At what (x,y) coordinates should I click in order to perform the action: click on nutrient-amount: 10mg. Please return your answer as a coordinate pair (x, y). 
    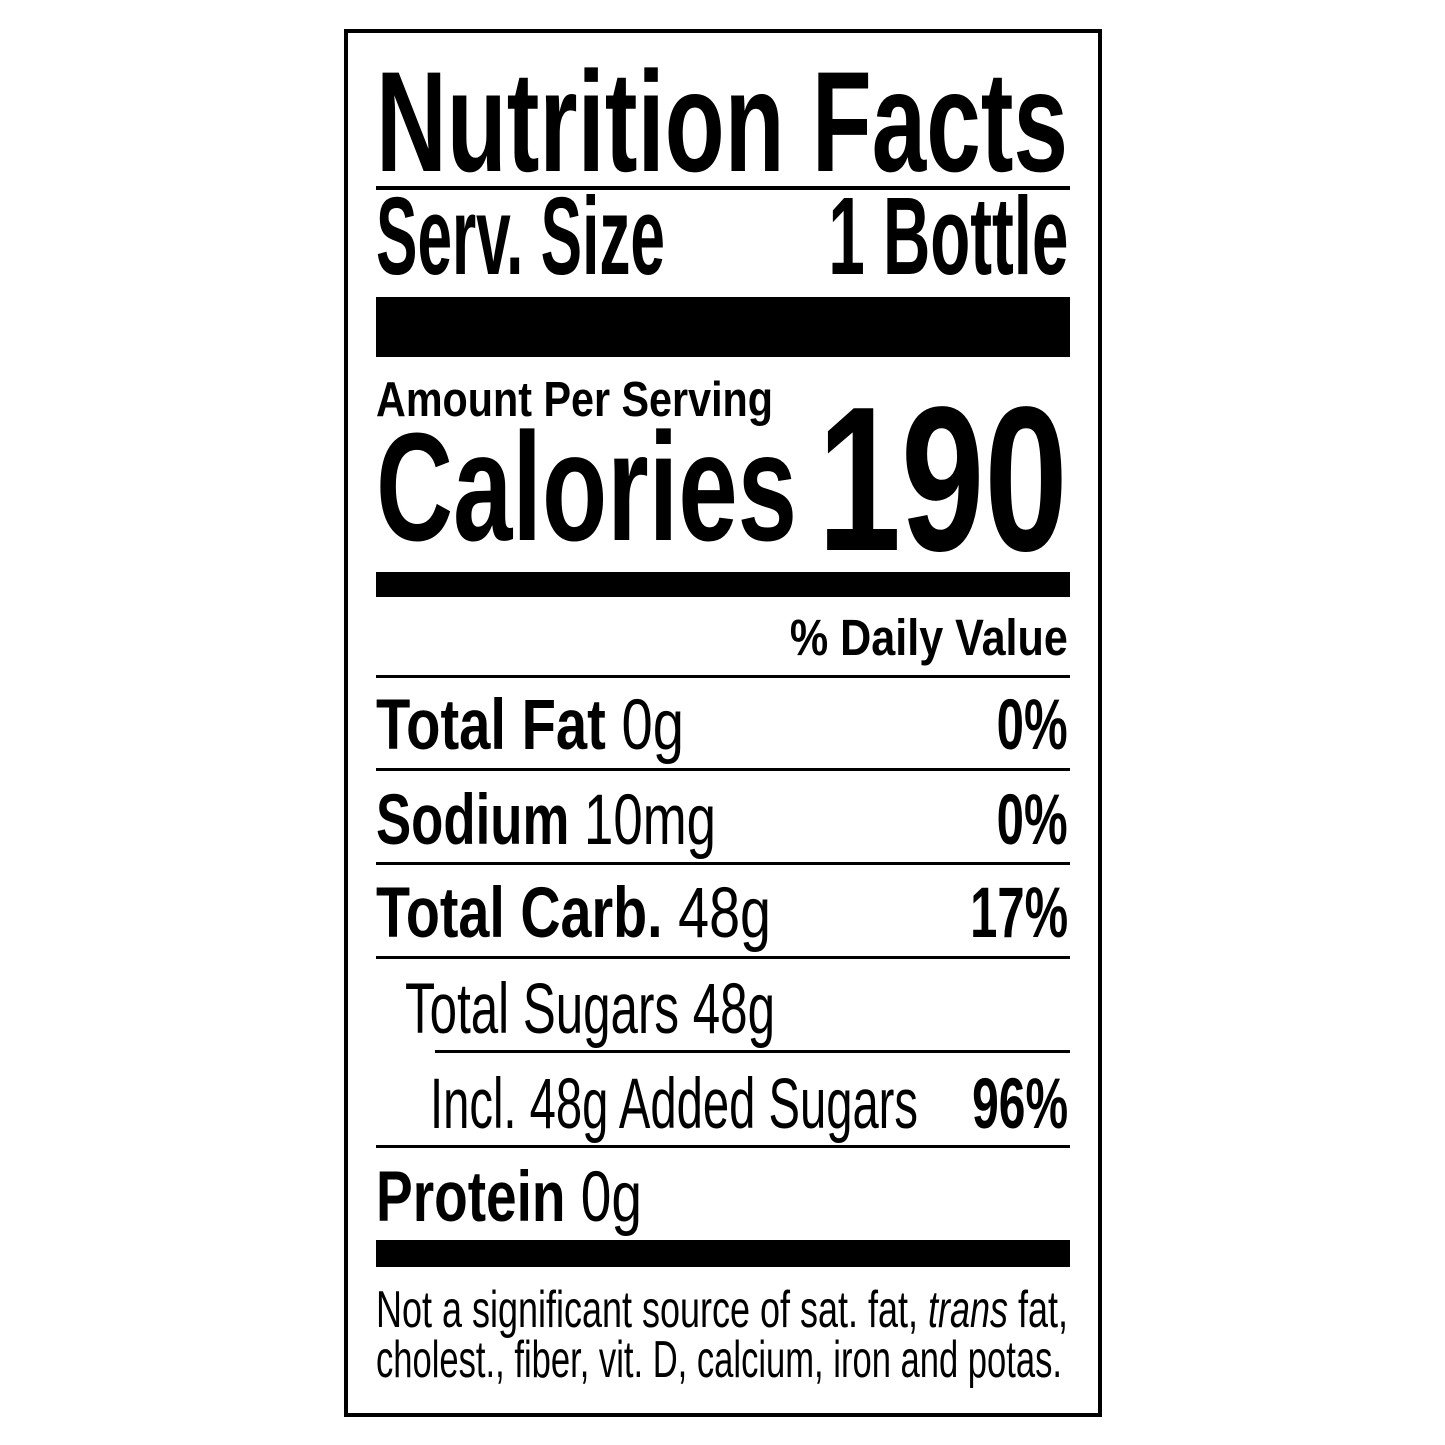
    Looking at the image, I should click on (650, 820).